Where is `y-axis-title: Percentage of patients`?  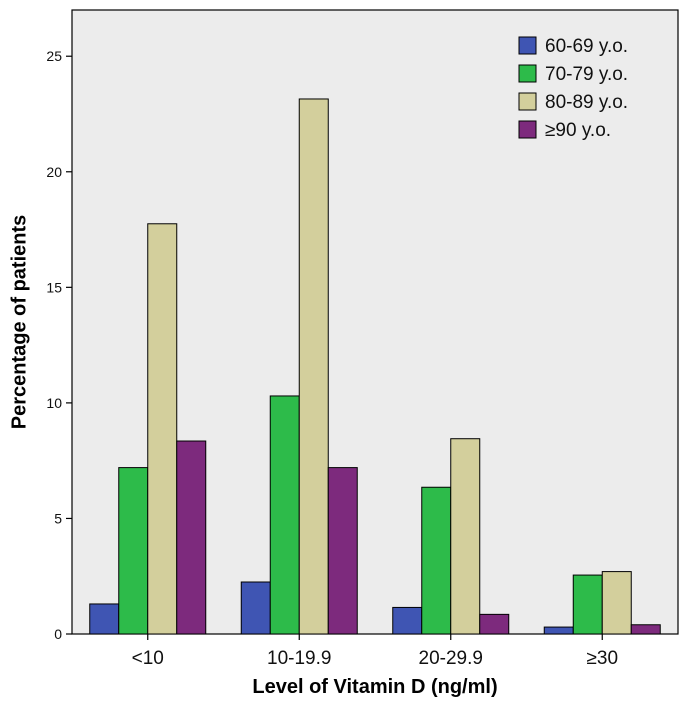
y-axis-title: Percentage of patients is located at coordinates (19, 322).